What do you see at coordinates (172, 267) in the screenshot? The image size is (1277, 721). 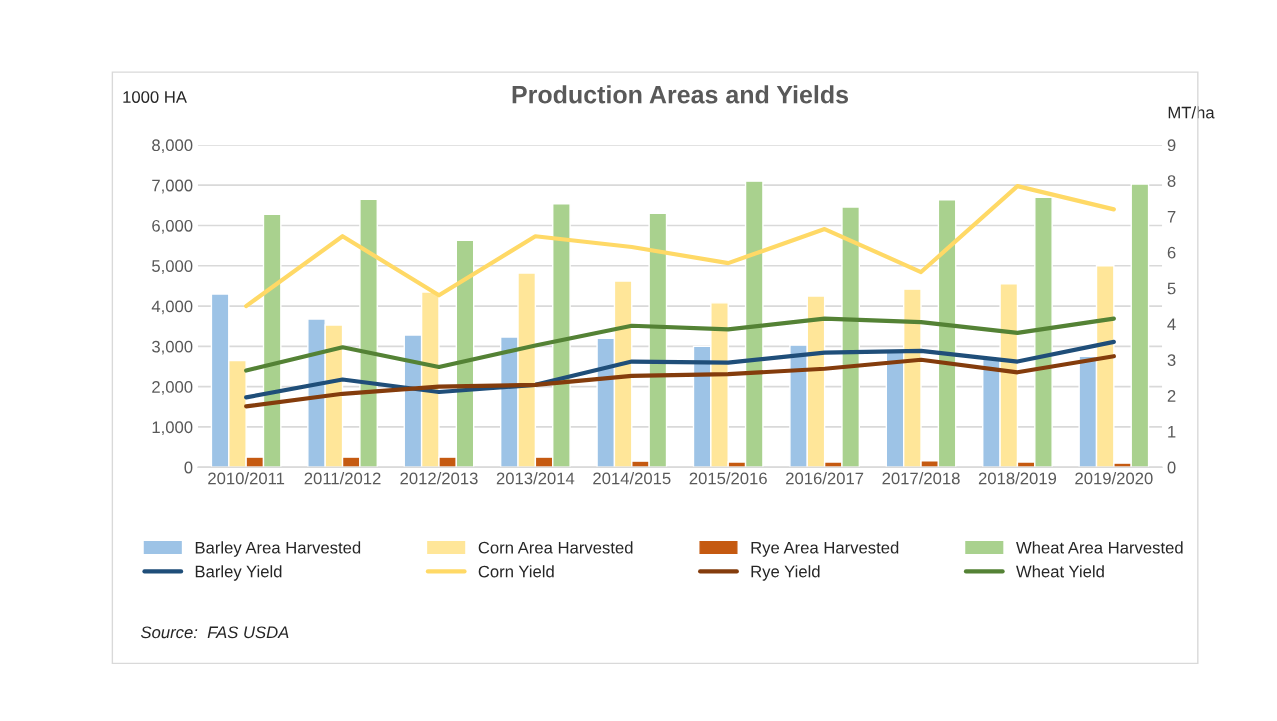 I see `y-tick-label: 5,000` at bounding box center [172, 267].